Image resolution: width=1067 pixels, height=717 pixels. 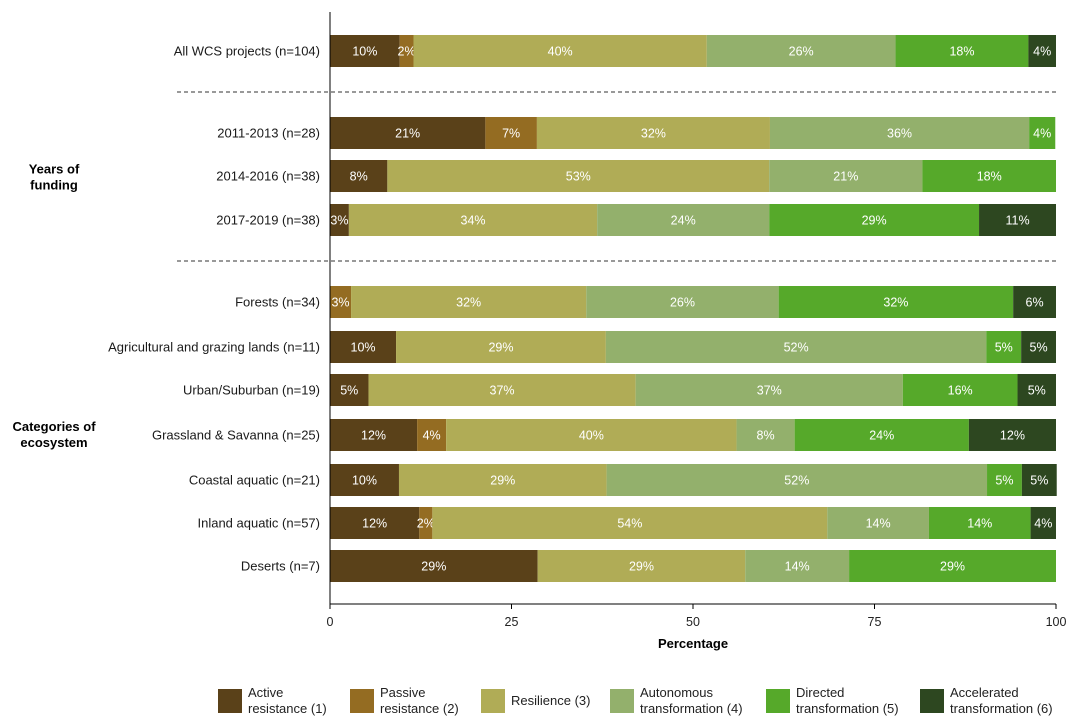 What do you see at coordinates (54, 426) in the screenshot?
I see `group-label: Categories of` at bounding box center [54, 426].